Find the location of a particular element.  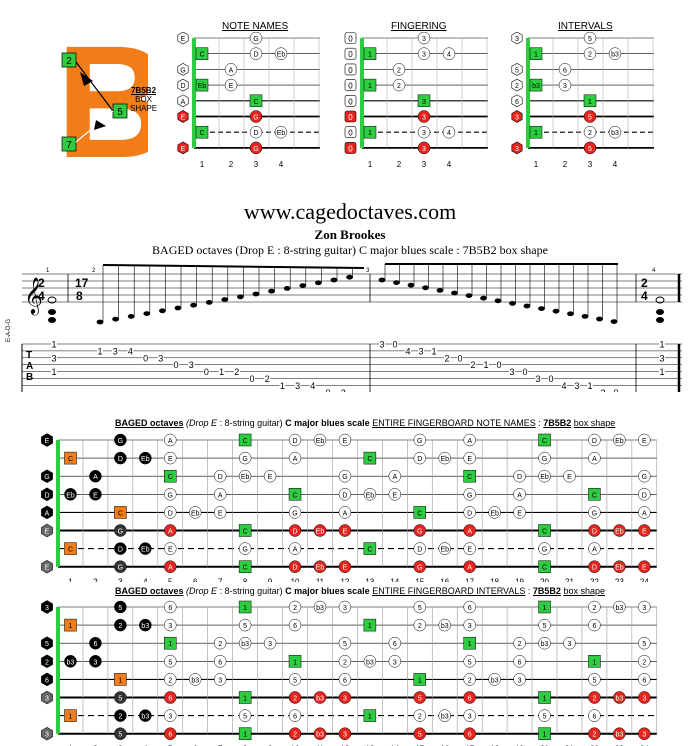

fb-note: 2 is located at coordinates (295, 697).